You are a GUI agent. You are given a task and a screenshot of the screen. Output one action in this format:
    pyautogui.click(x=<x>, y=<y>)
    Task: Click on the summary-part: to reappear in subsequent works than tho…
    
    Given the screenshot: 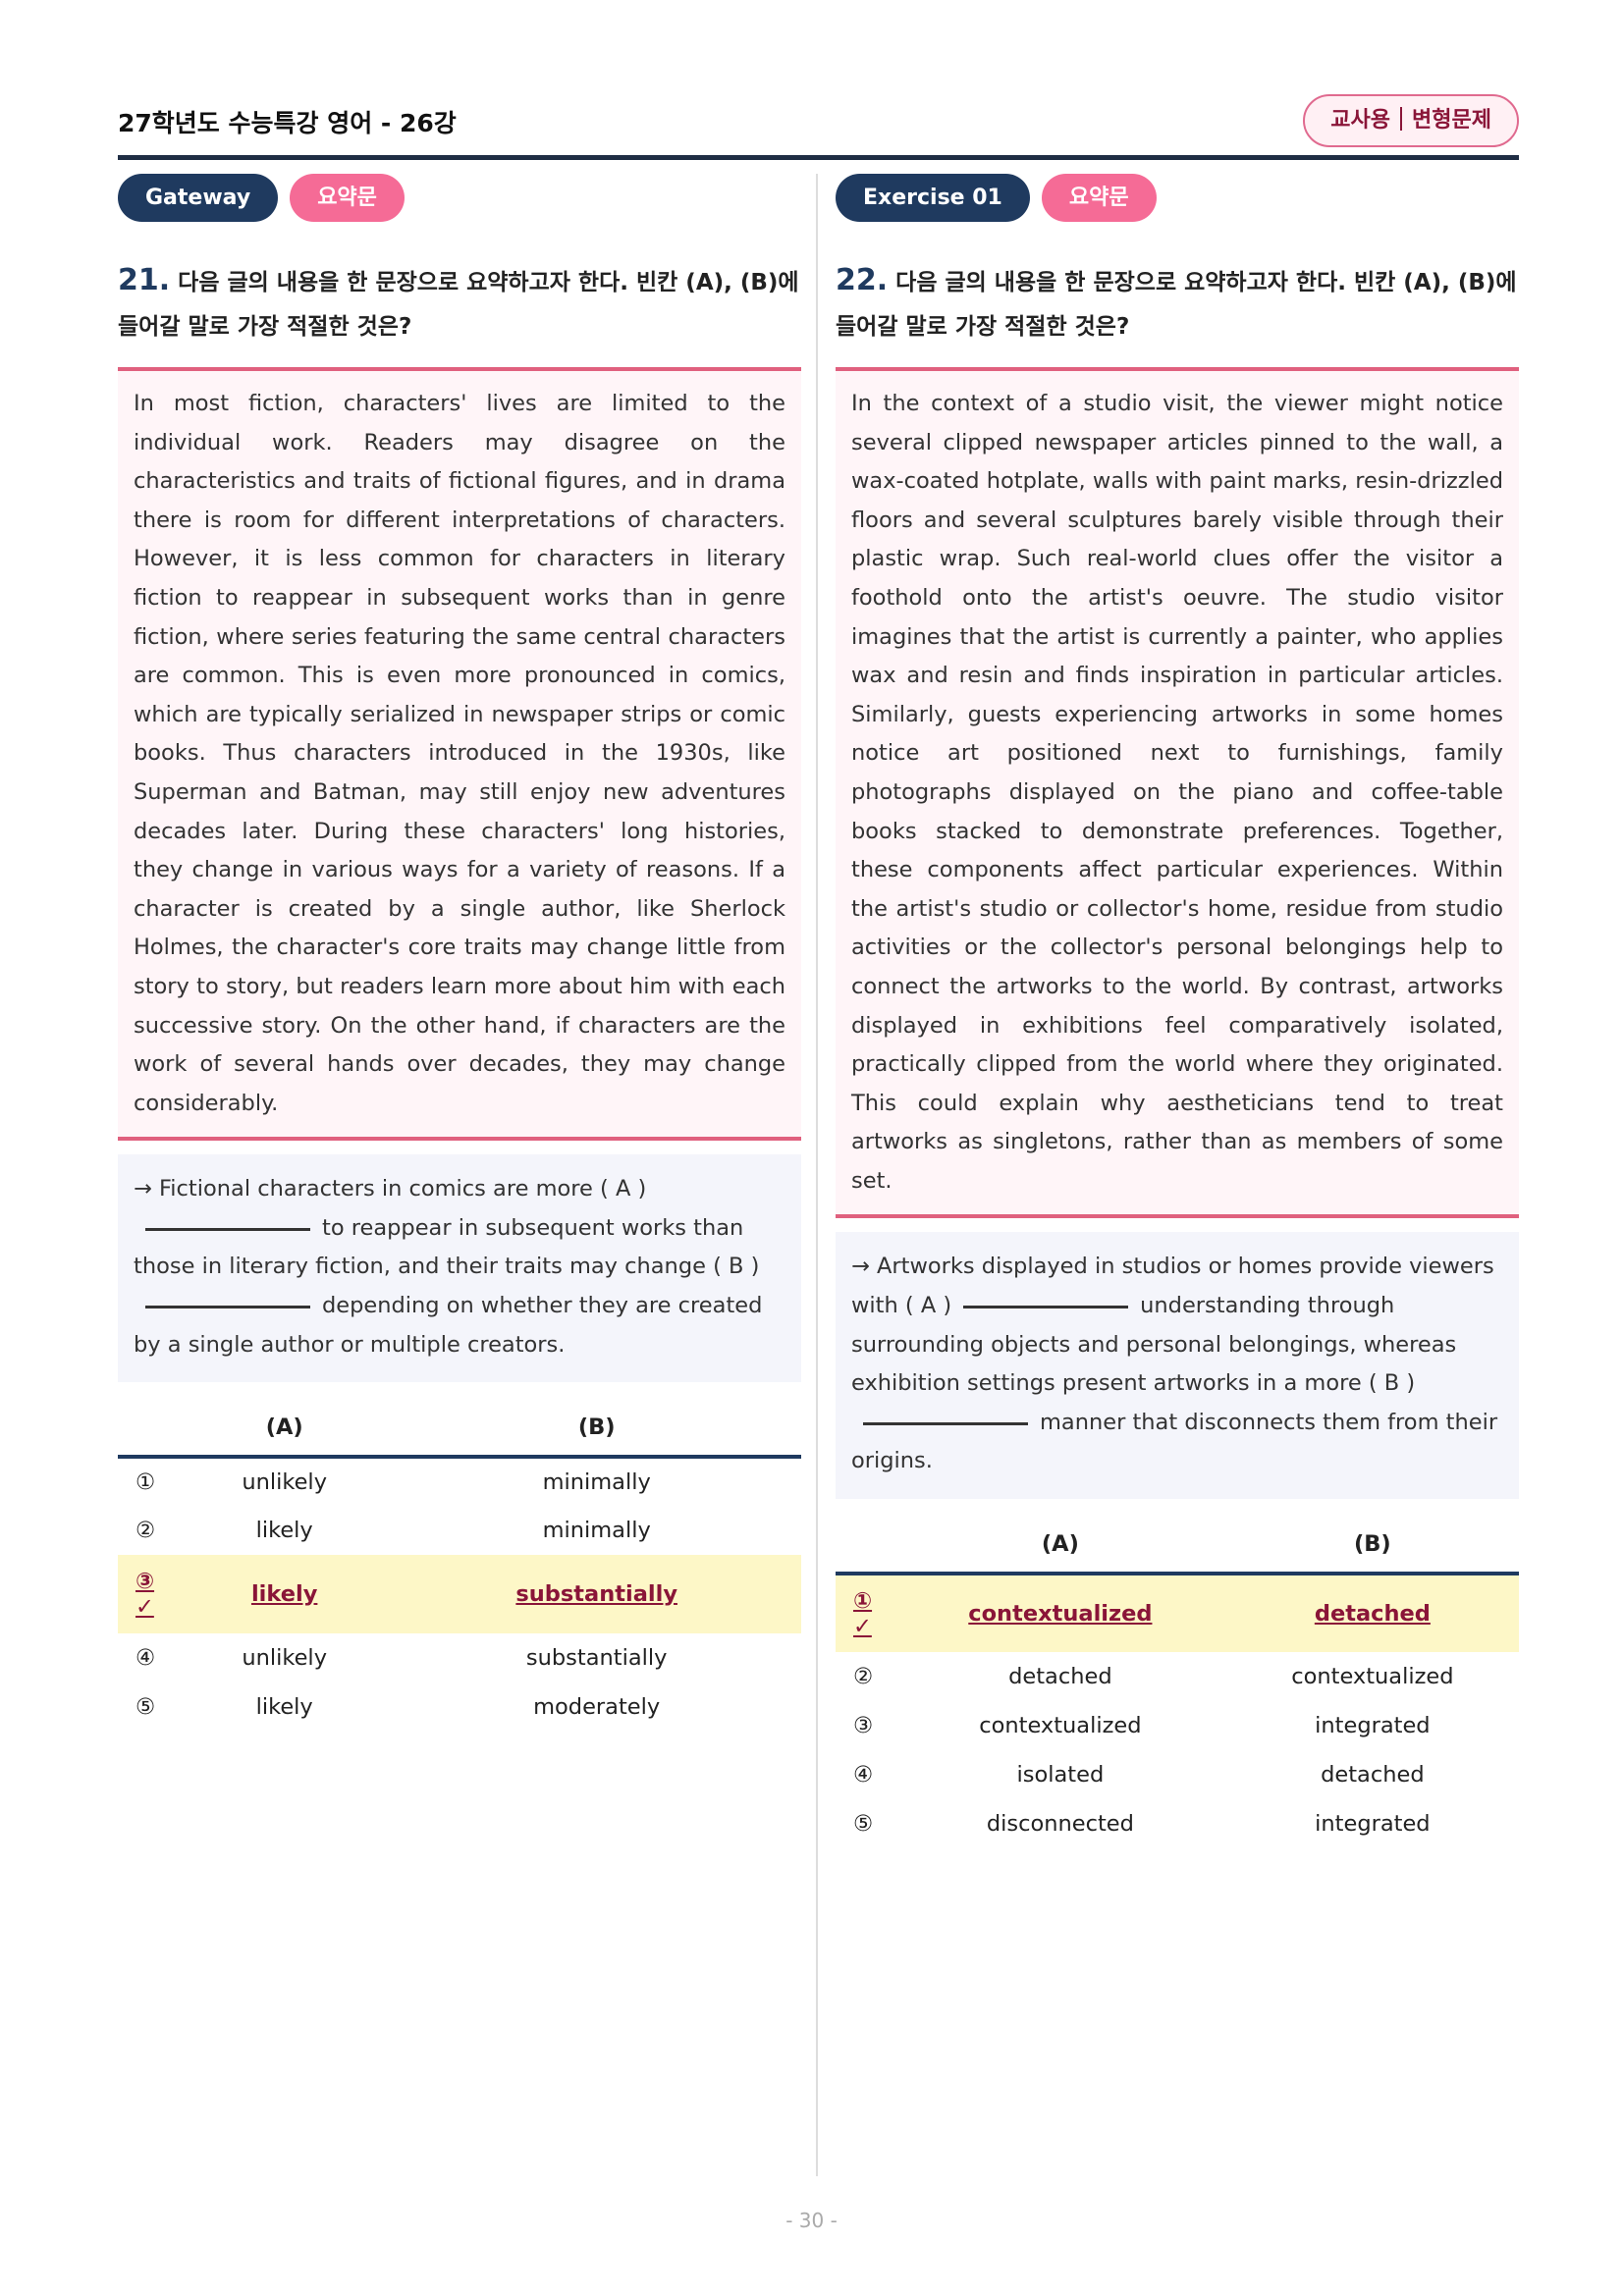 What is the action you would take?
    pyautogui.click(x=447, y=1247)
    